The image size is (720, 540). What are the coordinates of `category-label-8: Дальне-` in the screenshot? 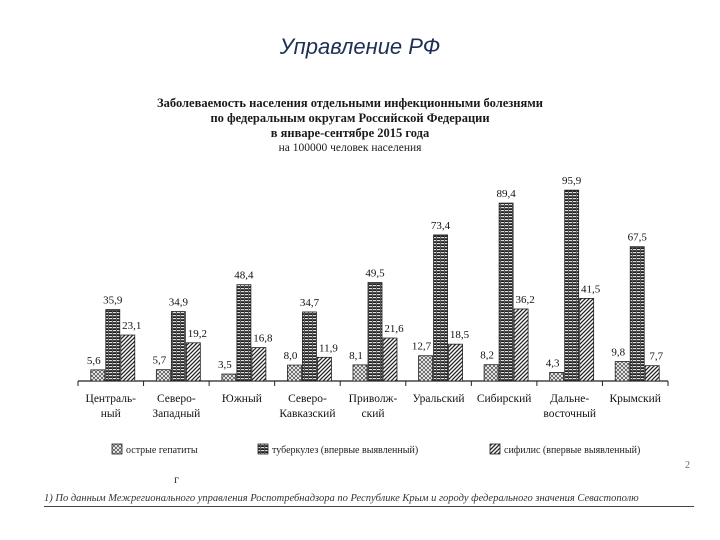 It's located at (569, 399).